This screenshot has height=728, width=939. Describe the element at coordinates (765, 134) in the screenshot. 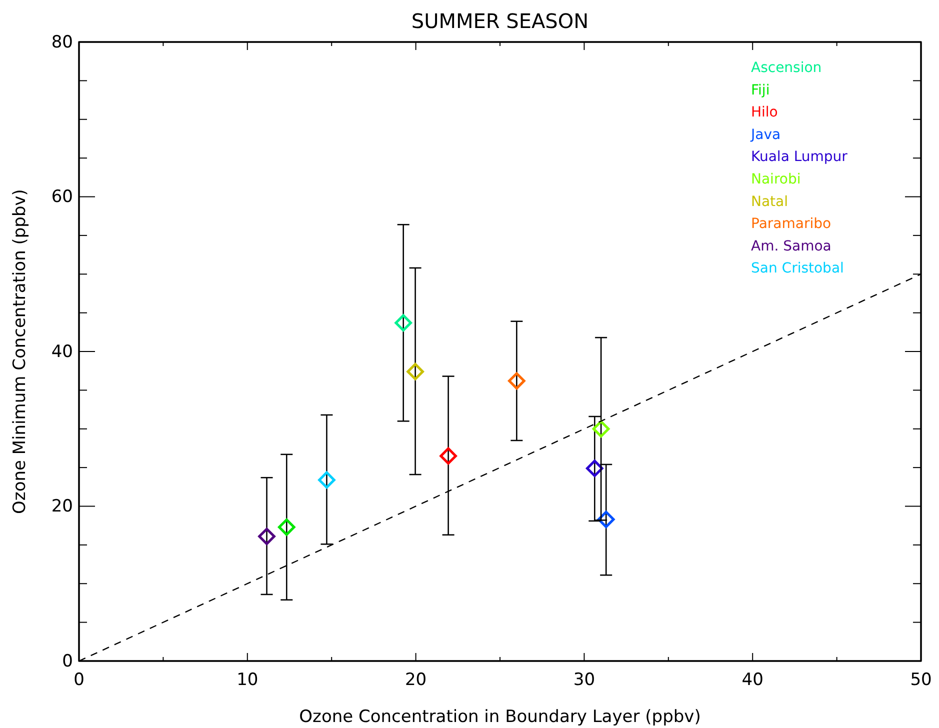

I see `text: Java` at that location.